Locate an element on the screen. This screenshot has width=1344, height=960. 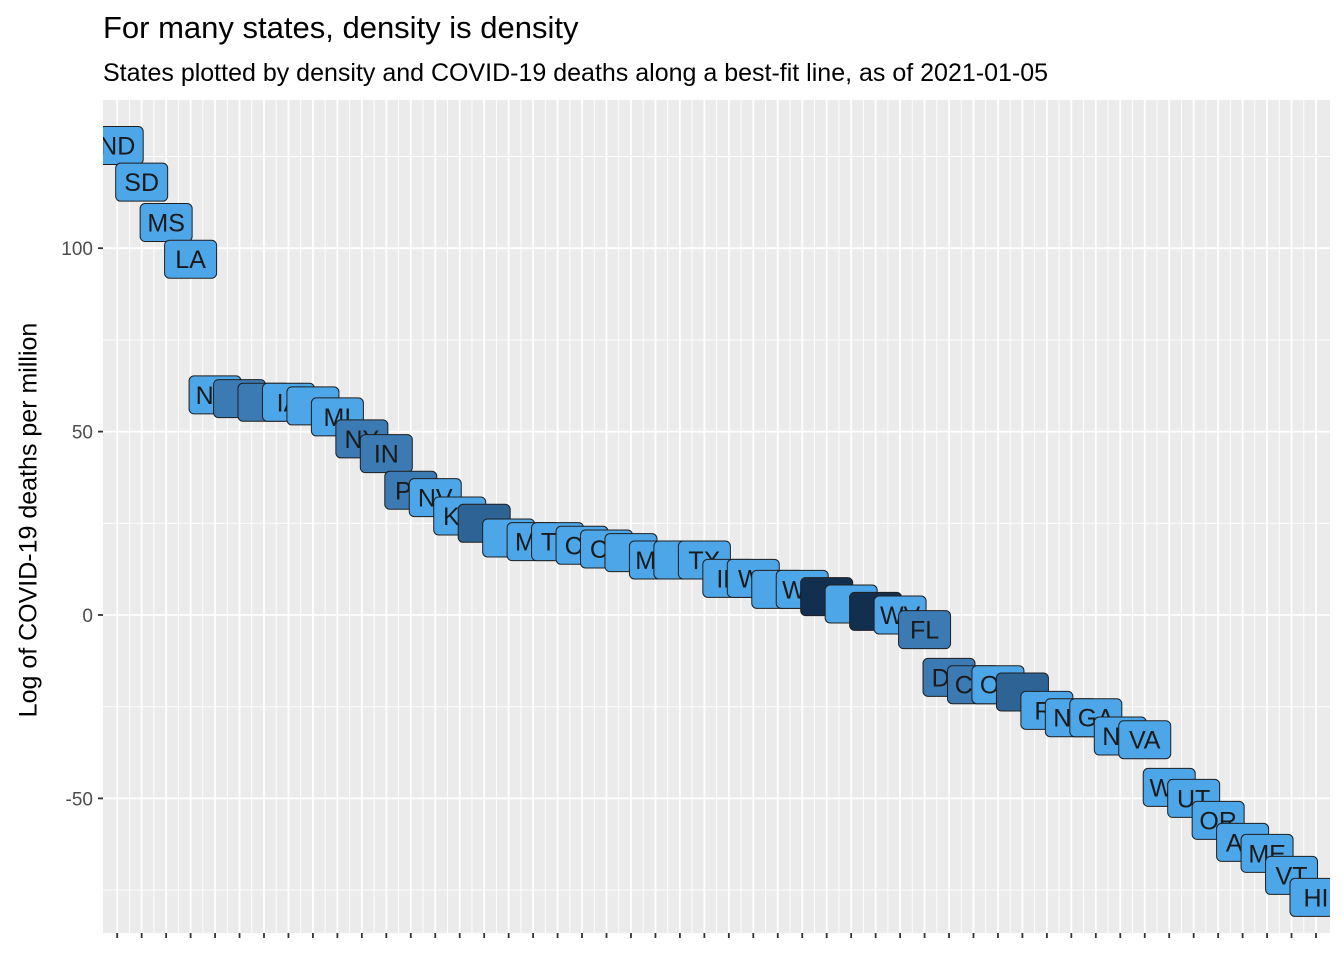
x-axis is located at coordinates (716, 935).